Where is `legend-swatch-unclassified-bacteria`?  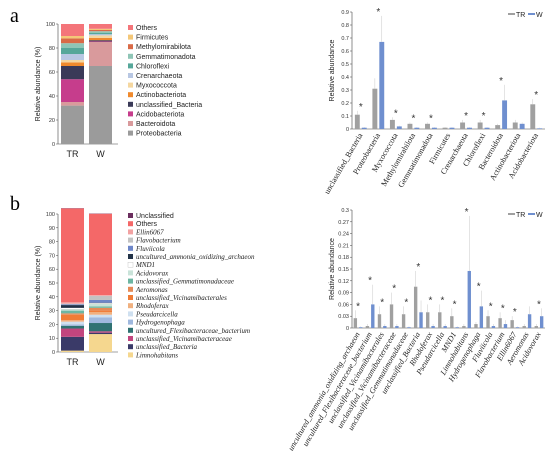 legend-swatch-unclassified-bacteria is located at coordinates (130, 104).